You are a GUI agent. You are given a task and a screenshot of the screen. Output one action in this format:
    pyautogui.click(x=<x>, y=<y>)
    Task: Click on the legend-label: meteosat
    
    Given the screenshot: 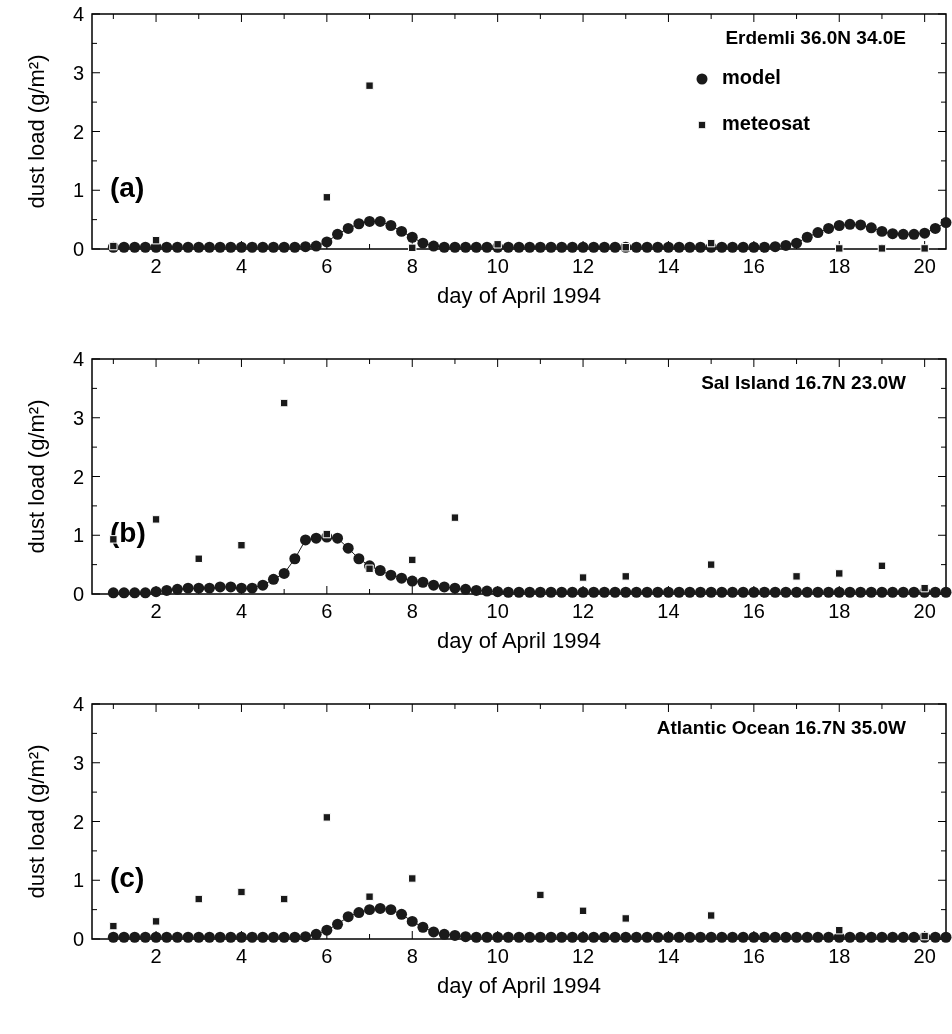 What is the action you would take?
    pyautogui.click(x=766, y=123)
    